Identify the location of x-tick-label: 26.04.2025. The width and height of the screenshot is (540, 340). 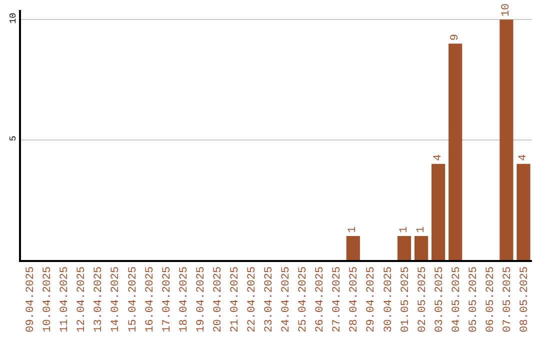
(320, 299).